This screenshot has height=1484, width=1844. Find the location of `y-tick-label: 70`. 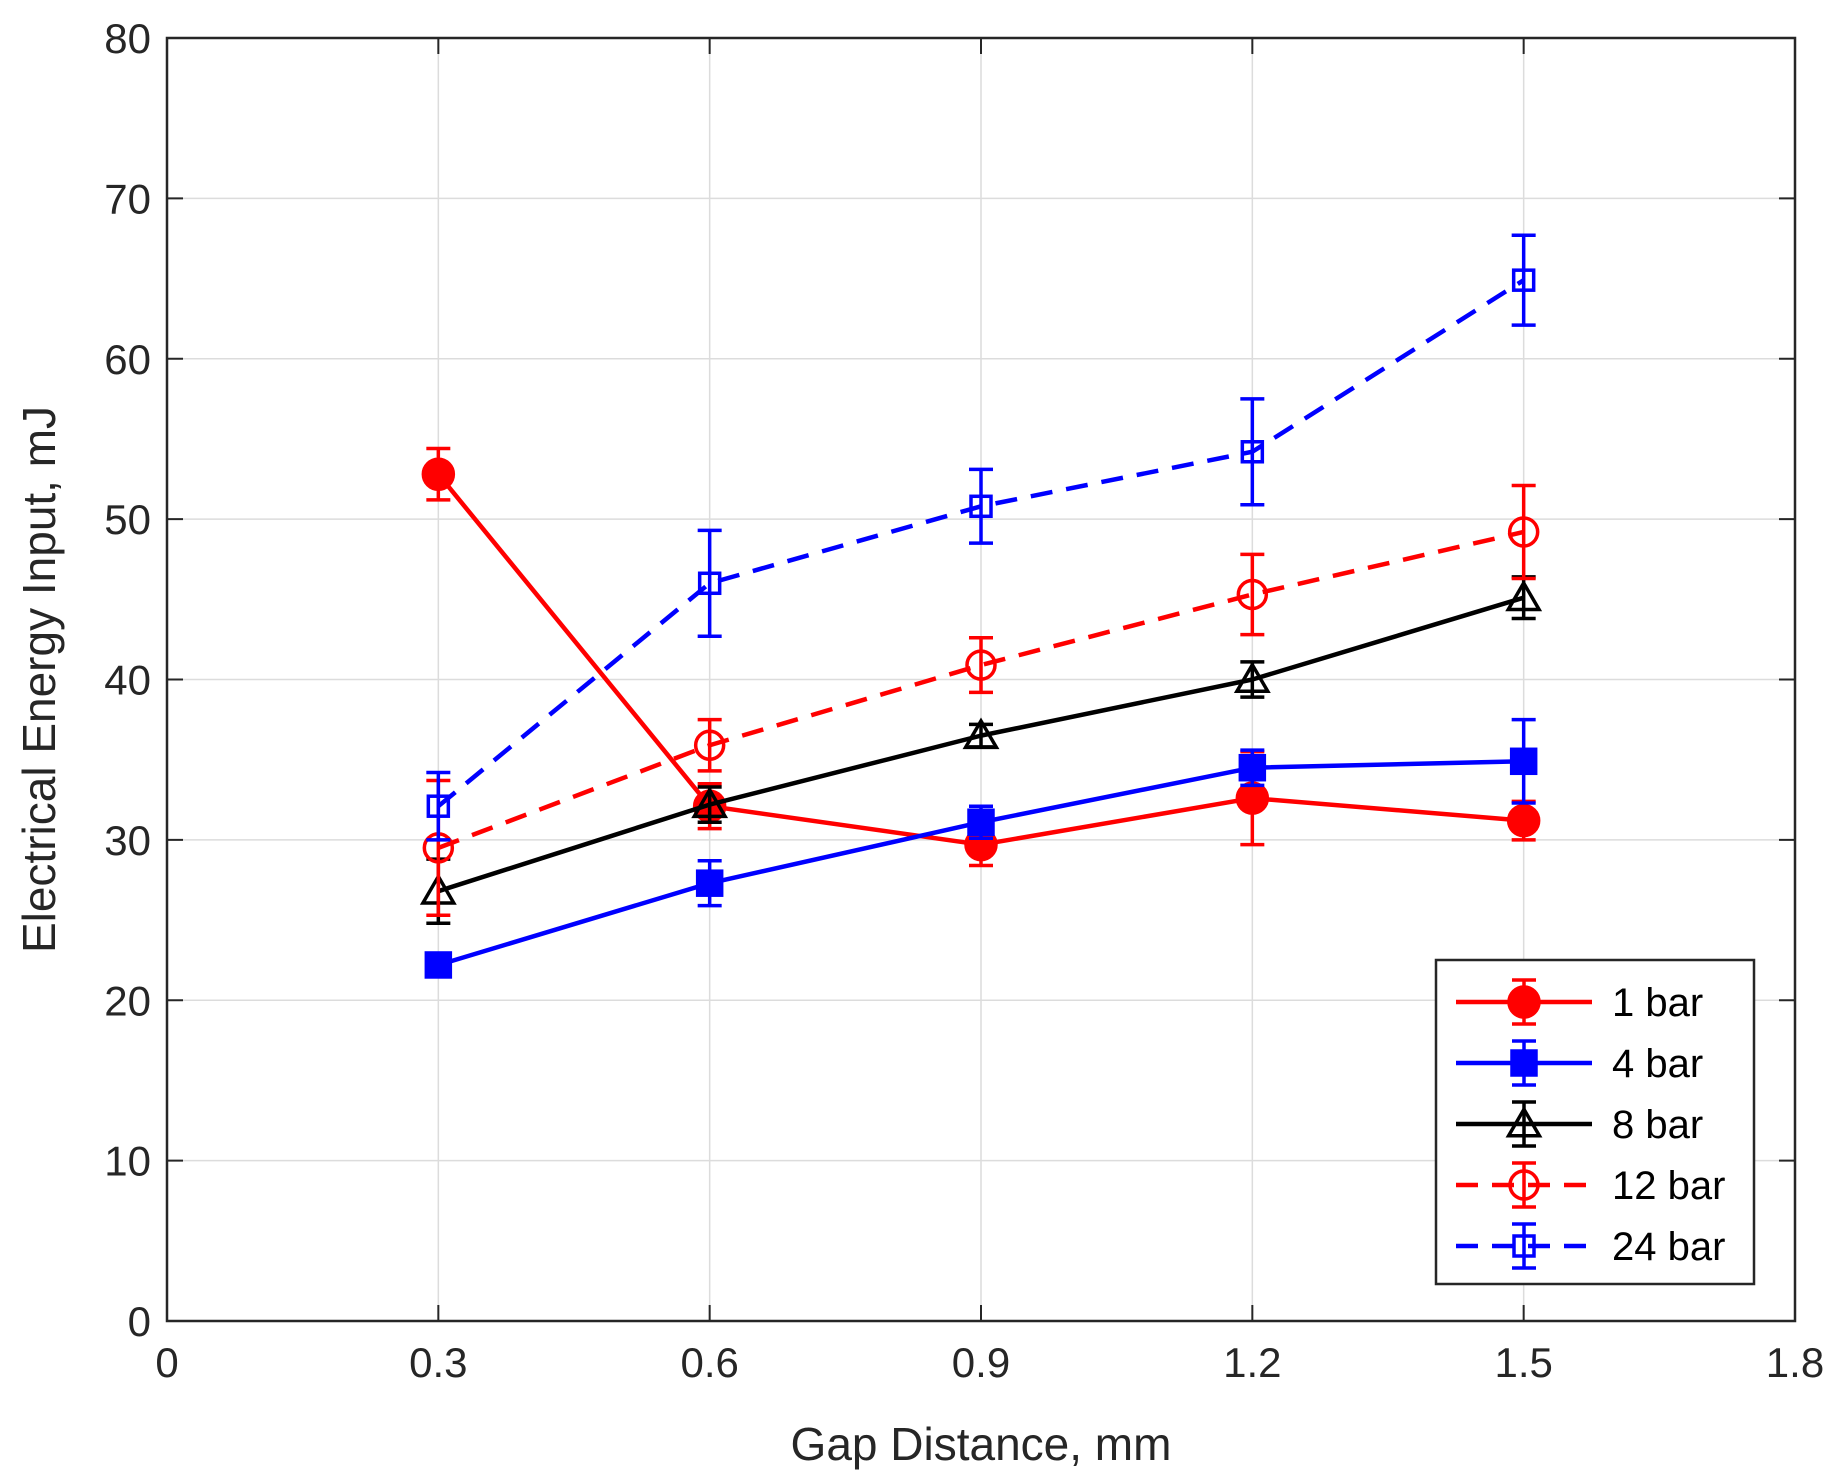

y-tick-label: 70 is located at coordinates (127, 198).